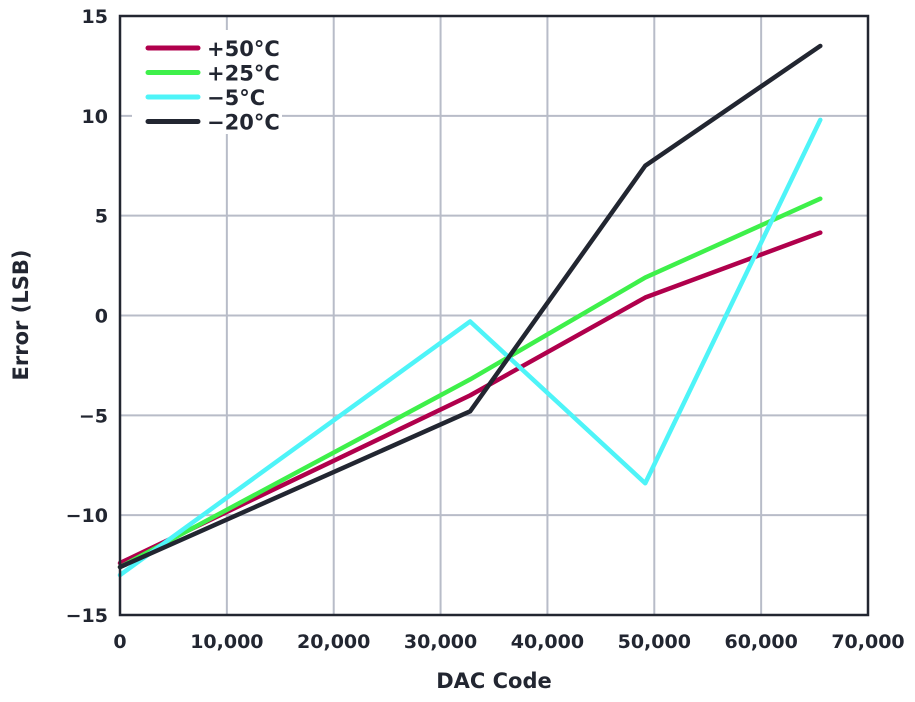  Describe the element at coordinates (236, 98) in the screenshot. I see `legend-label: −5°C` at that location.